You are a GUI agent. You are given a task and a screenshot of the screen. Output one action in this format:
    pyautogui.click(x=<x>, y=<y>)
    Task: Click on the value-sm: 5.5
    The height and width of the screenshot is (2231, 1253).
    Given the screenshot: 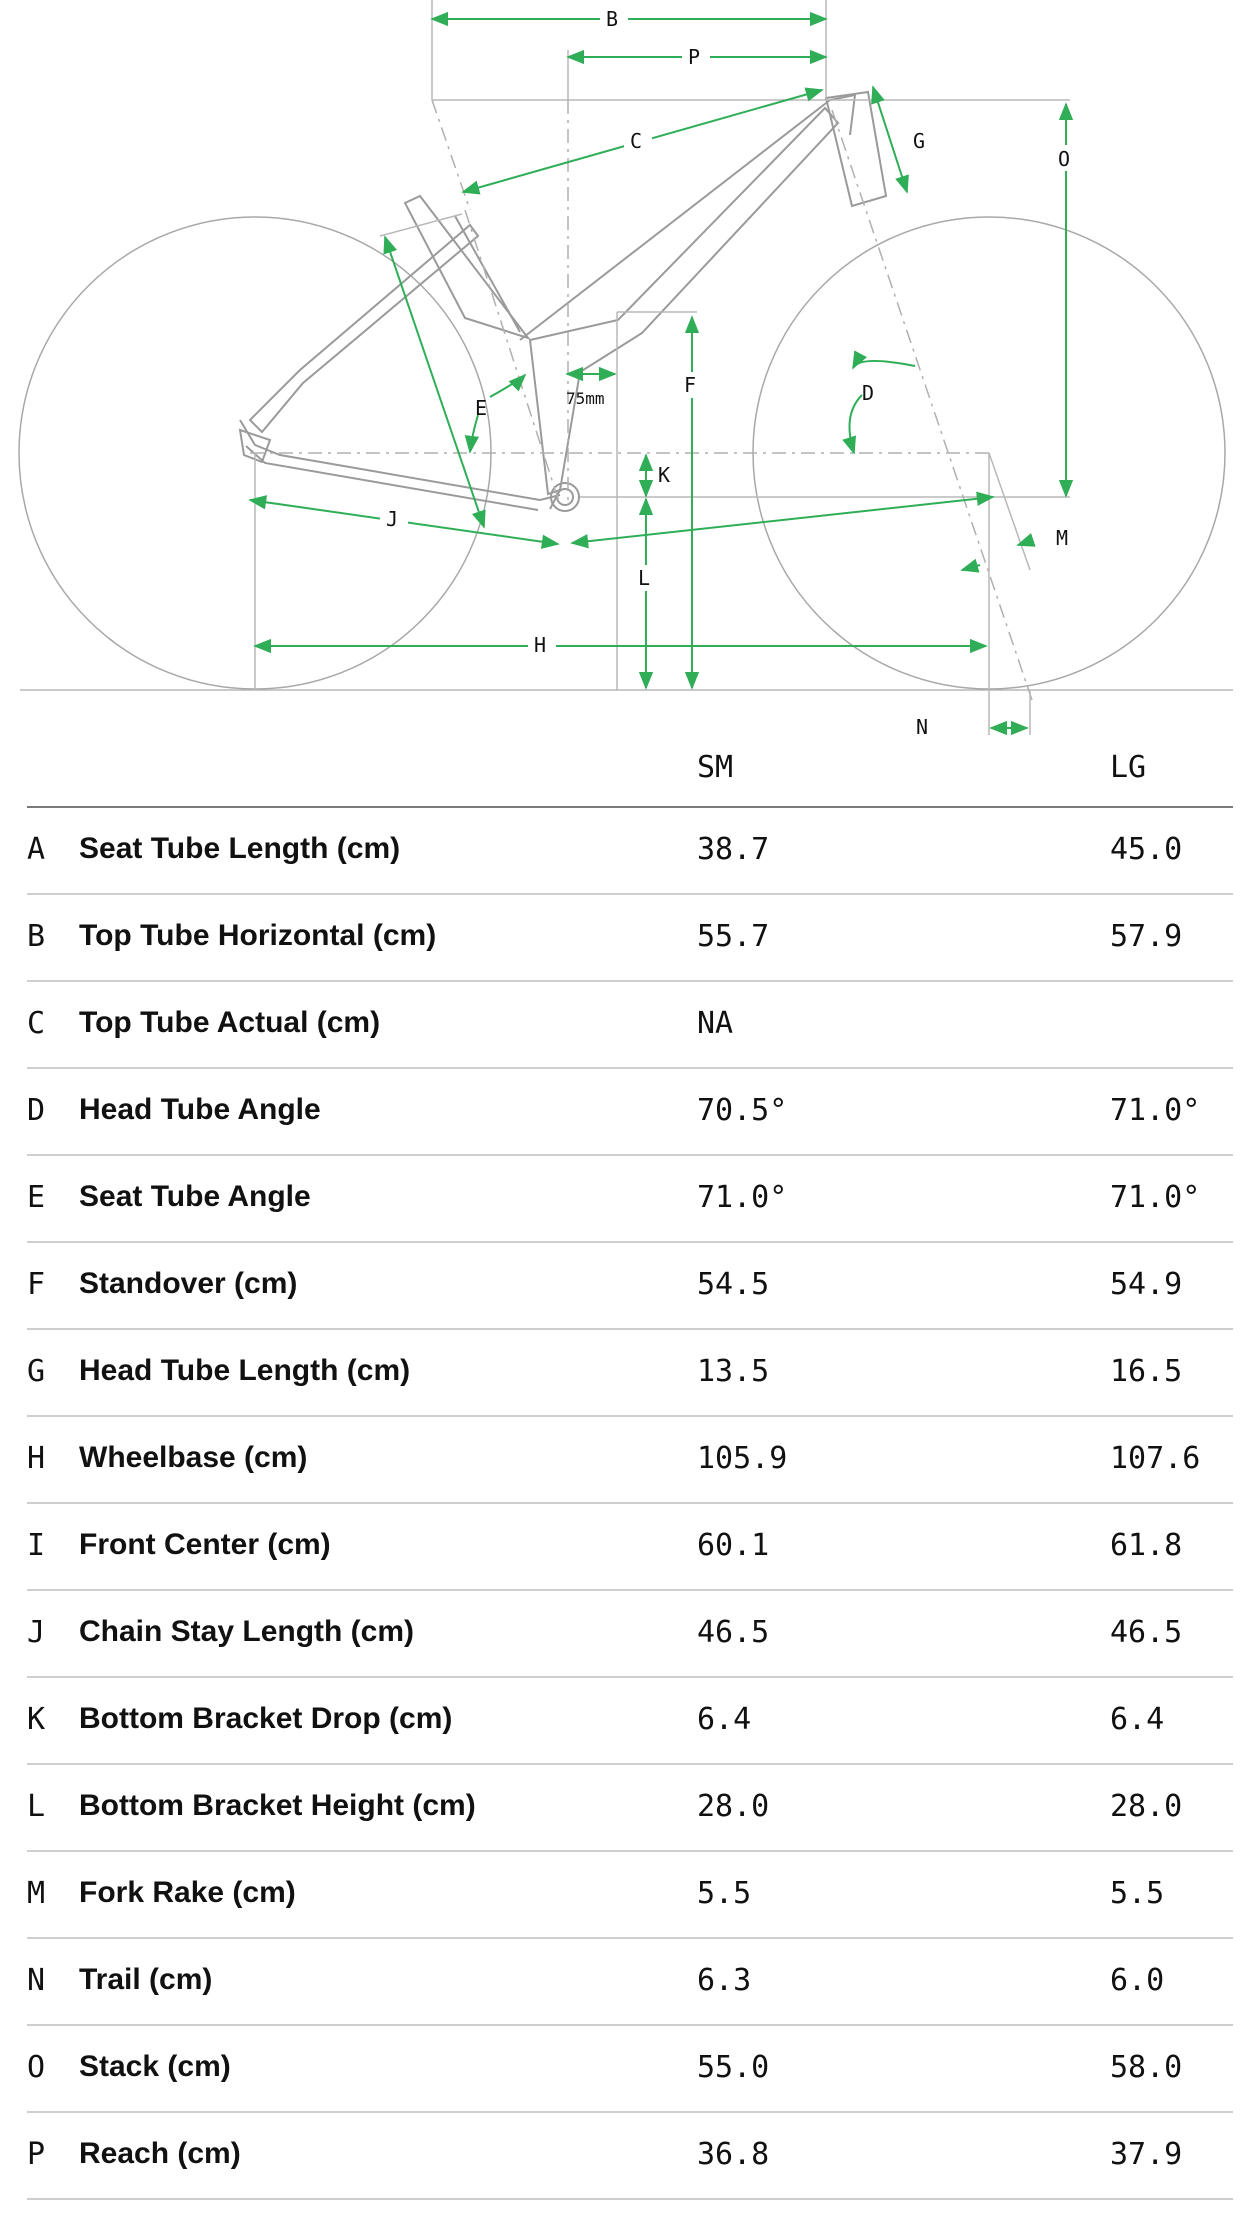 What is the action you would take?
    pyautogui.click(x=724, y=1893)
    